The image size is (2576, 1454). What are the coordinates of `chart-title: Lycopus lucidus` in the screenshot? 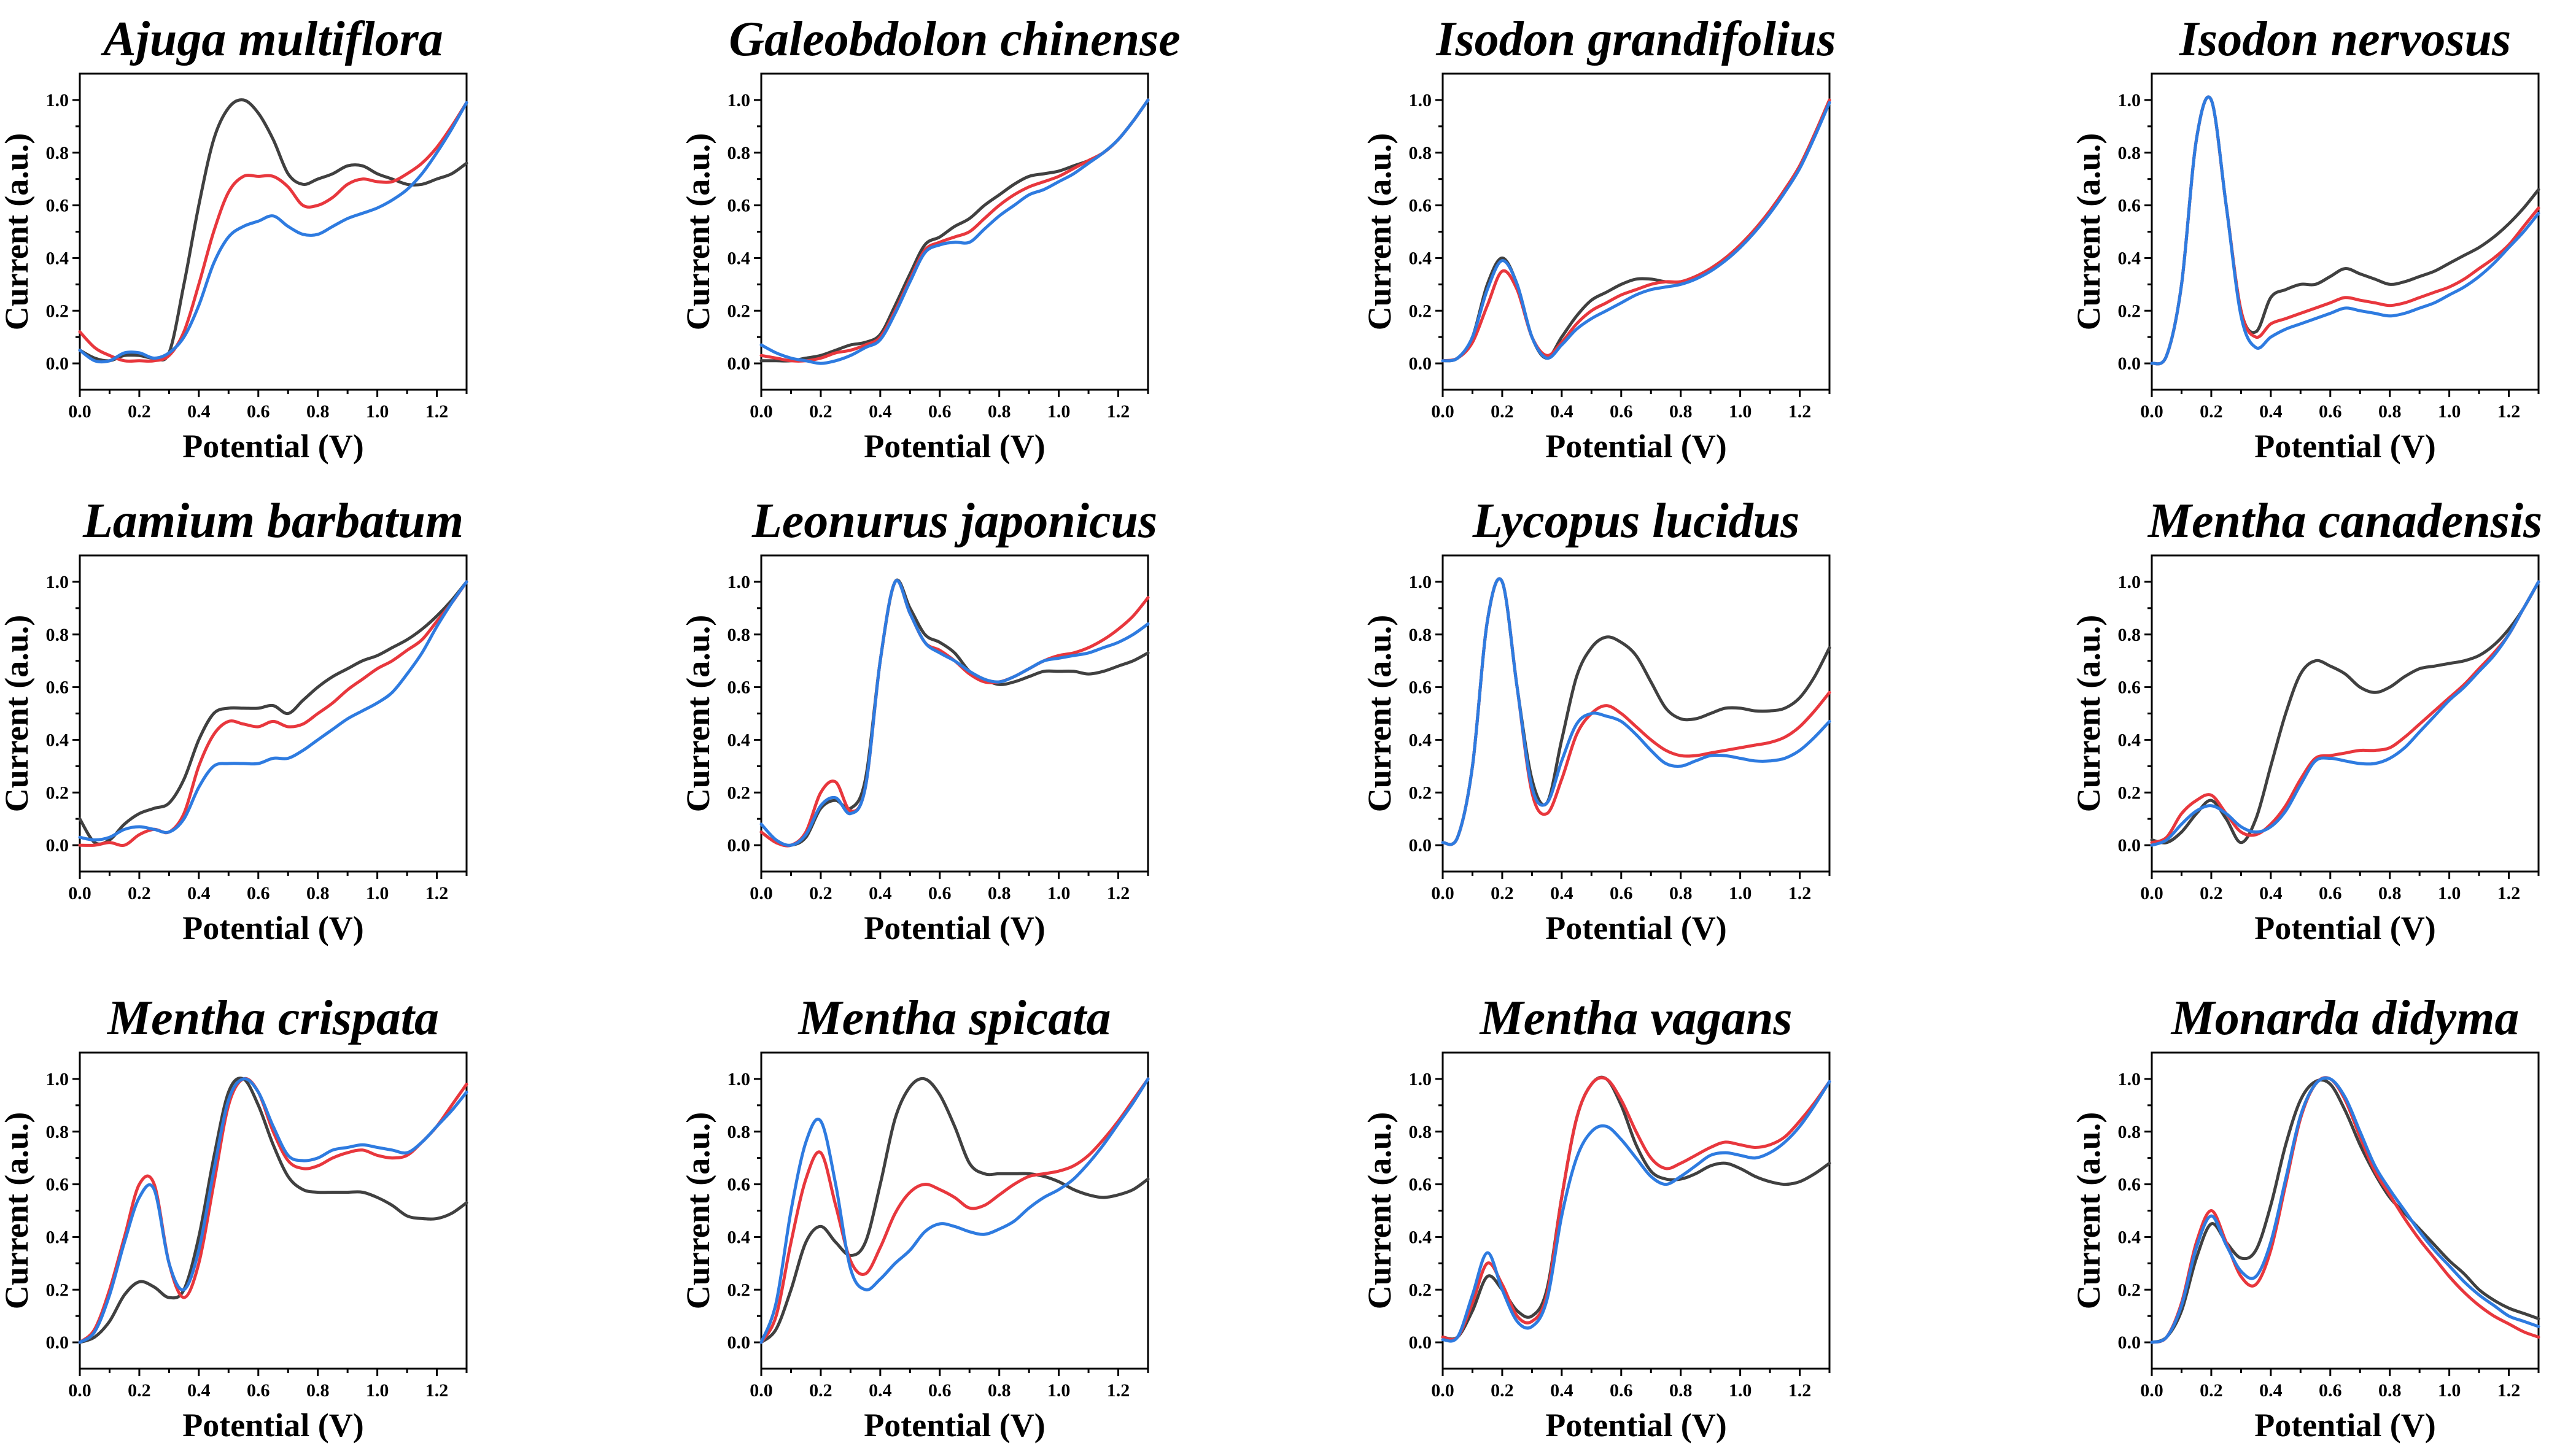 It's located at (1636, 521).